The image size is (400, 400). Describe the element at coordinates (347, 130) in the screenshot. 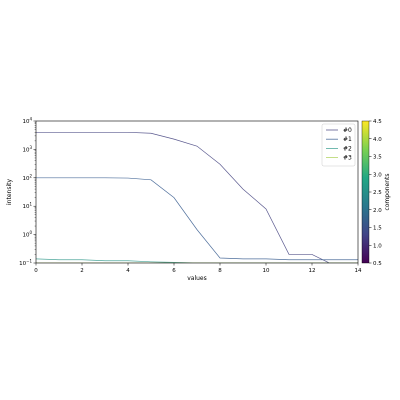

I see `legend-label-0: #0` at that location.